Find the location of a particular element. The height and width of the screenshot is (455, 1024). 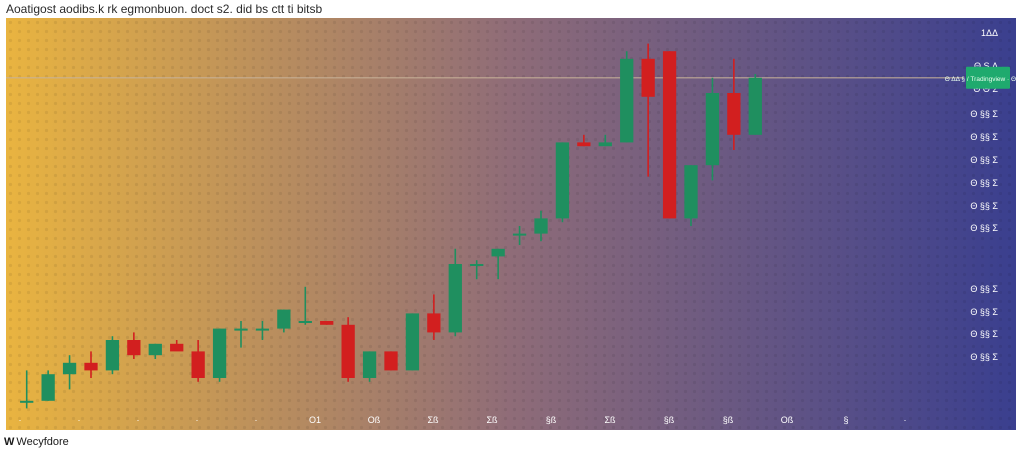

current-price-tag: Θ ΔΔ § / Tradingview · ΘΘΘΘ is located at coordinates (980, 77).